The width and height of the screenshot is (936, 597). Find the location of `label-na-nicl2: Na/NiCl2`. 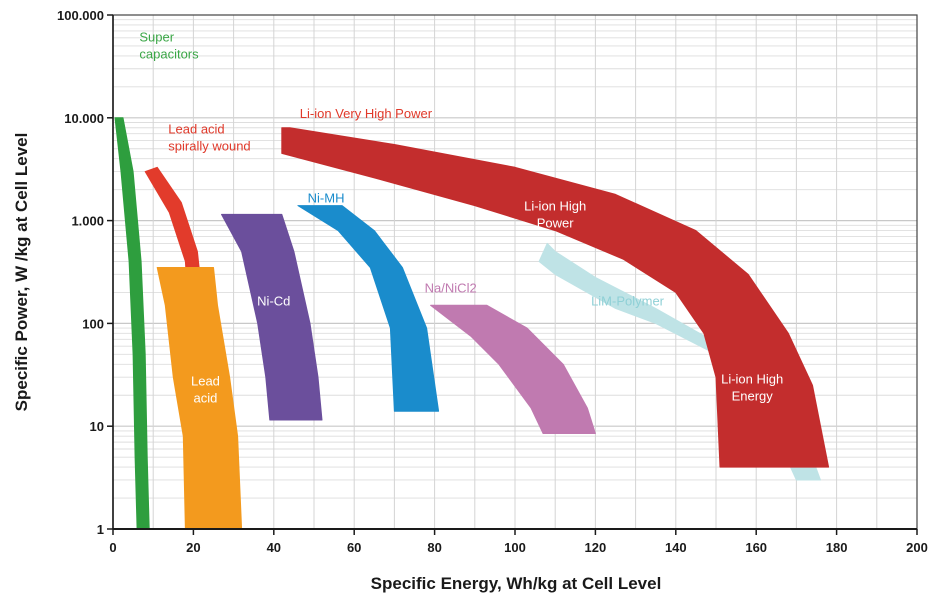

label-na-nicl2: Na/NiCl2 is located at coordinates (451, 287).